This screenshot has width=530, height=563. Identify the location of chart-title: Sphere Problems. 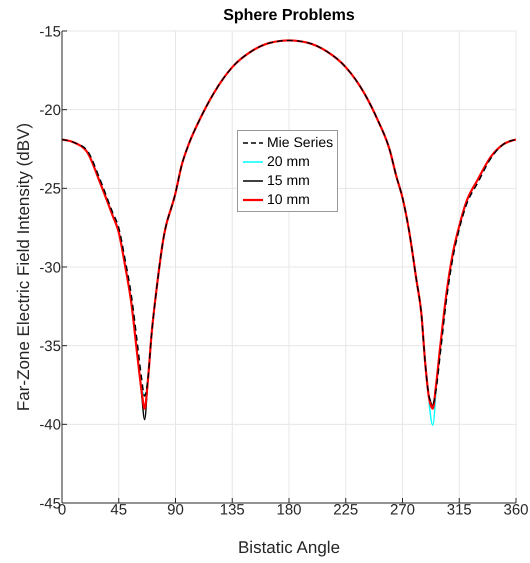
(289, 16).